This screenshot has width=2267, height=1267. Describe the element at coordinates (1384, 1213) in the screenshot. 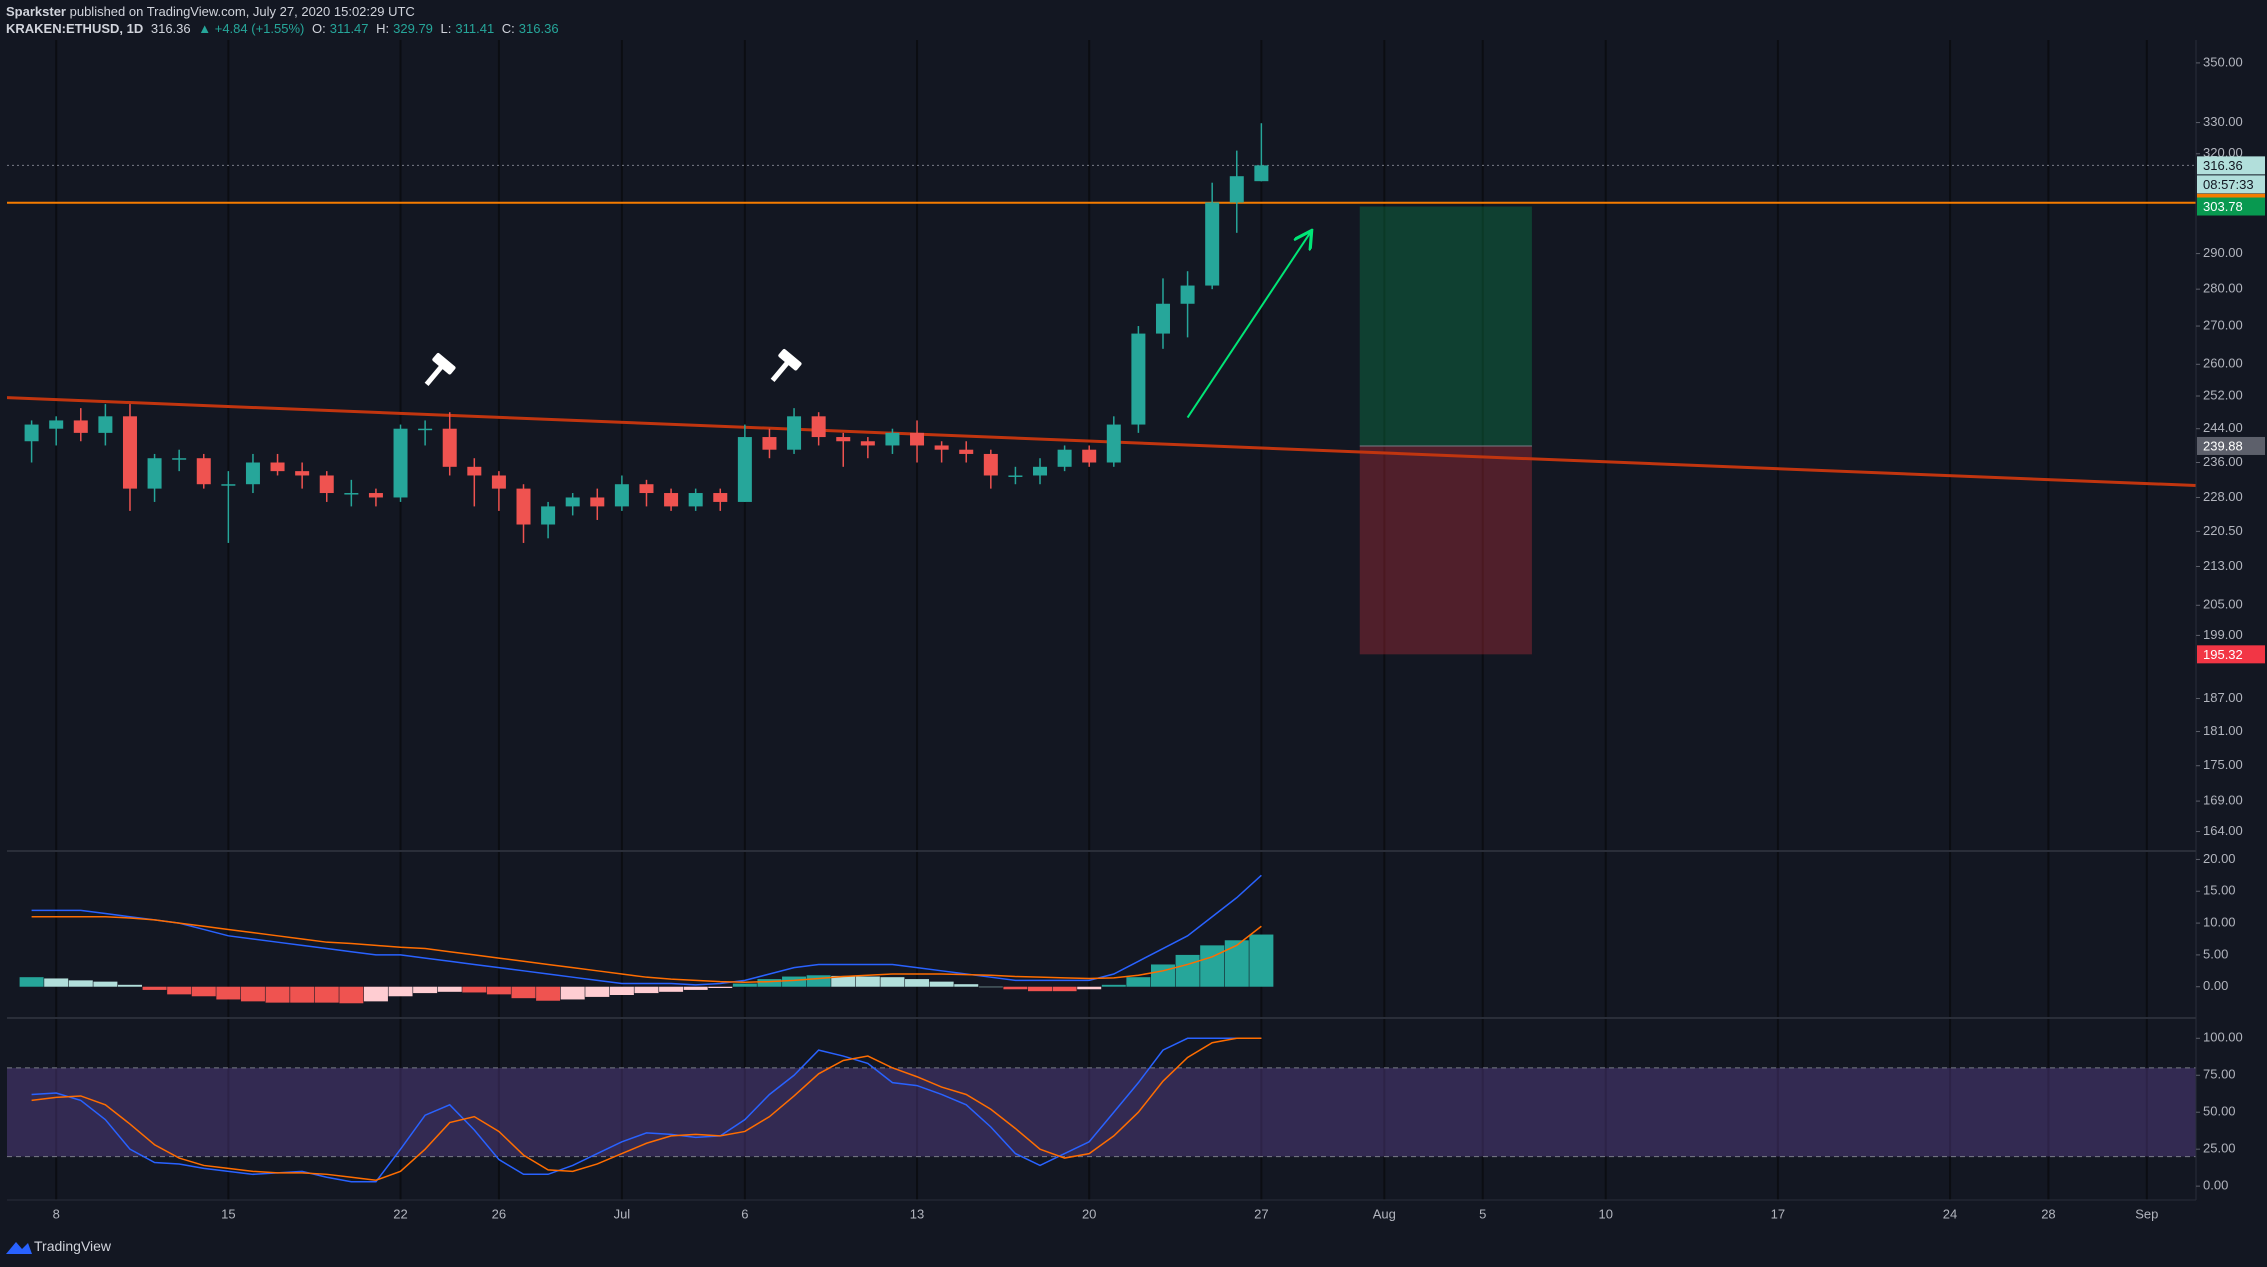

I see `x-tick-label: Aug` at that location.